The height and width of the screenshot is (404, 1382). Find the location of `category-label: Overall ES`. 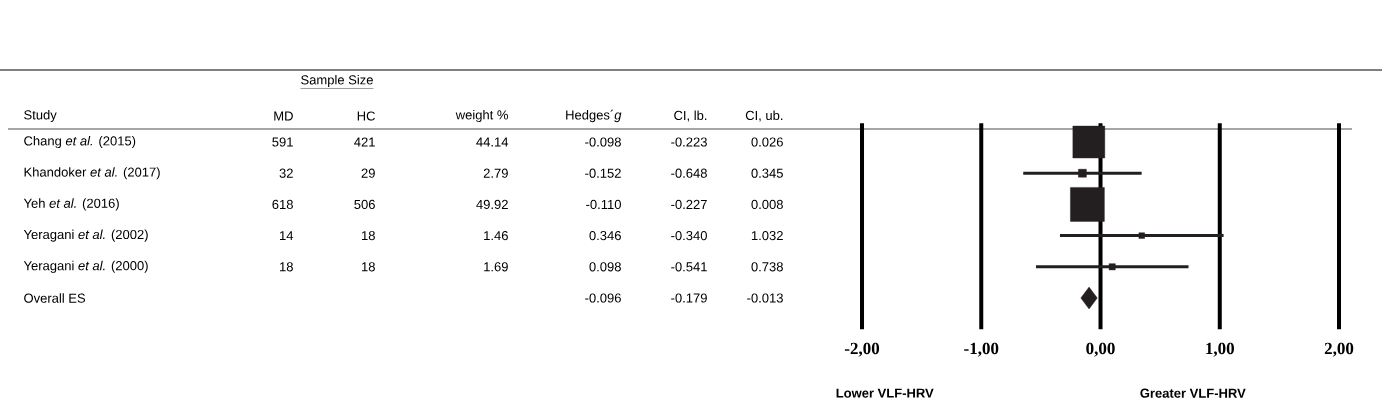

category-label: Overall ES is located at coordinates (55, 298).